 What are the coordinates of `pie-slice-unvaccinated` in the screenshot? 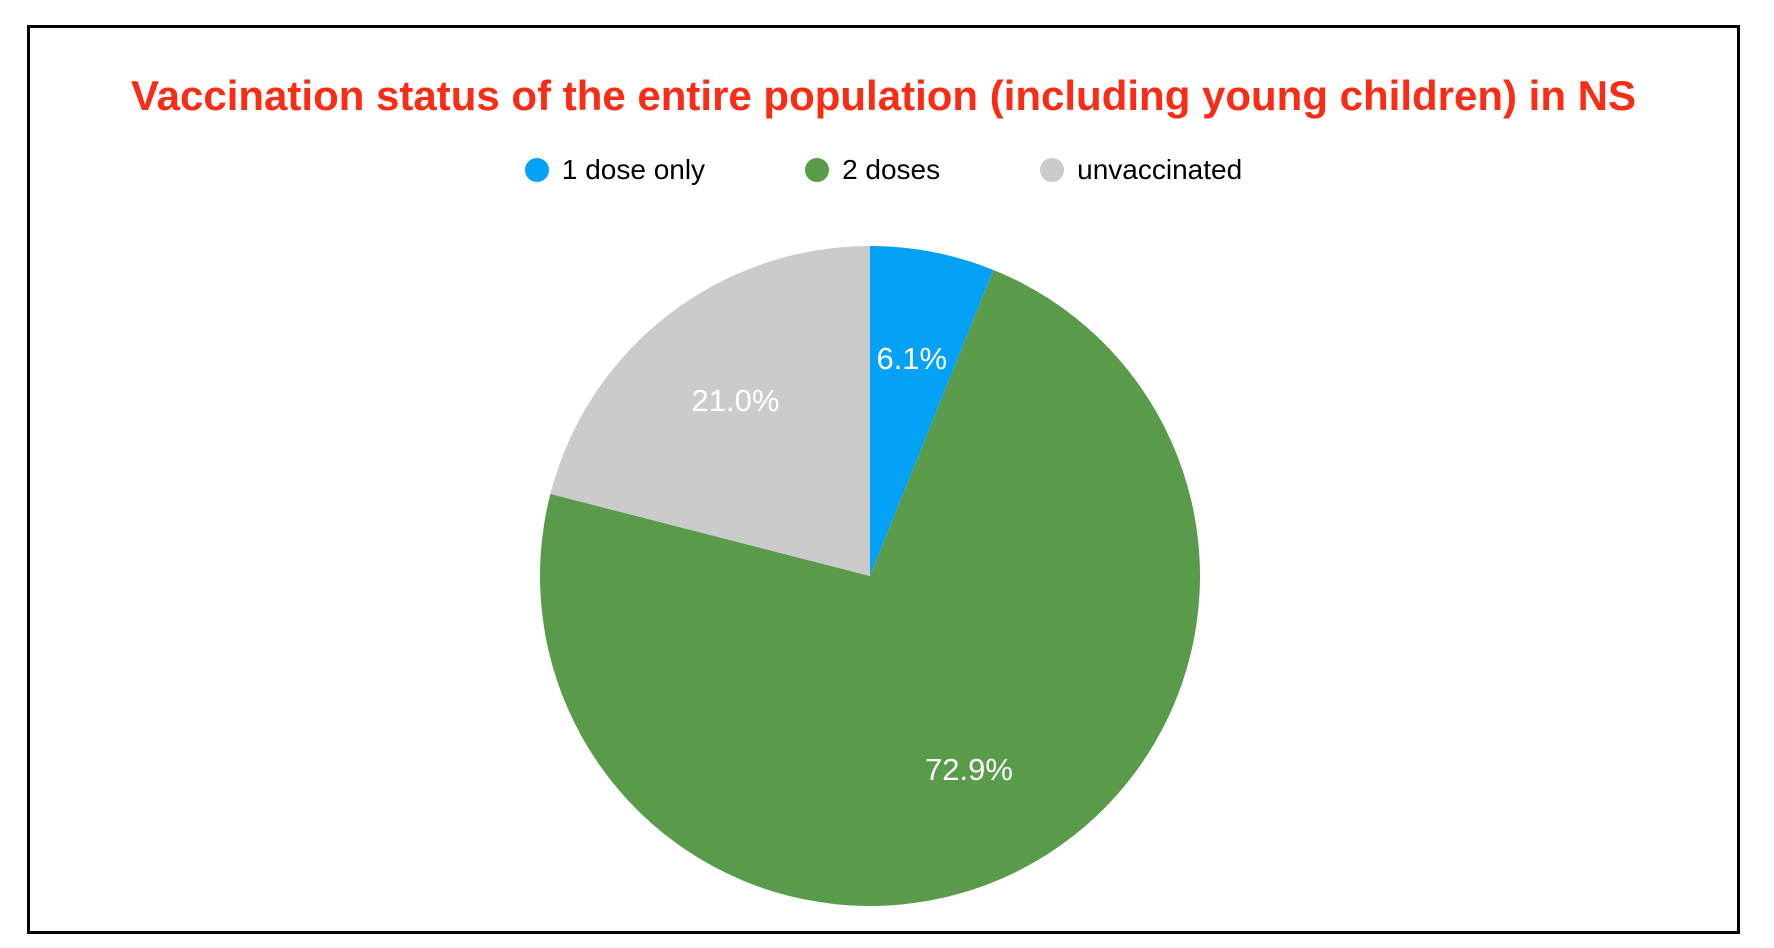 It's located at (710, 411).